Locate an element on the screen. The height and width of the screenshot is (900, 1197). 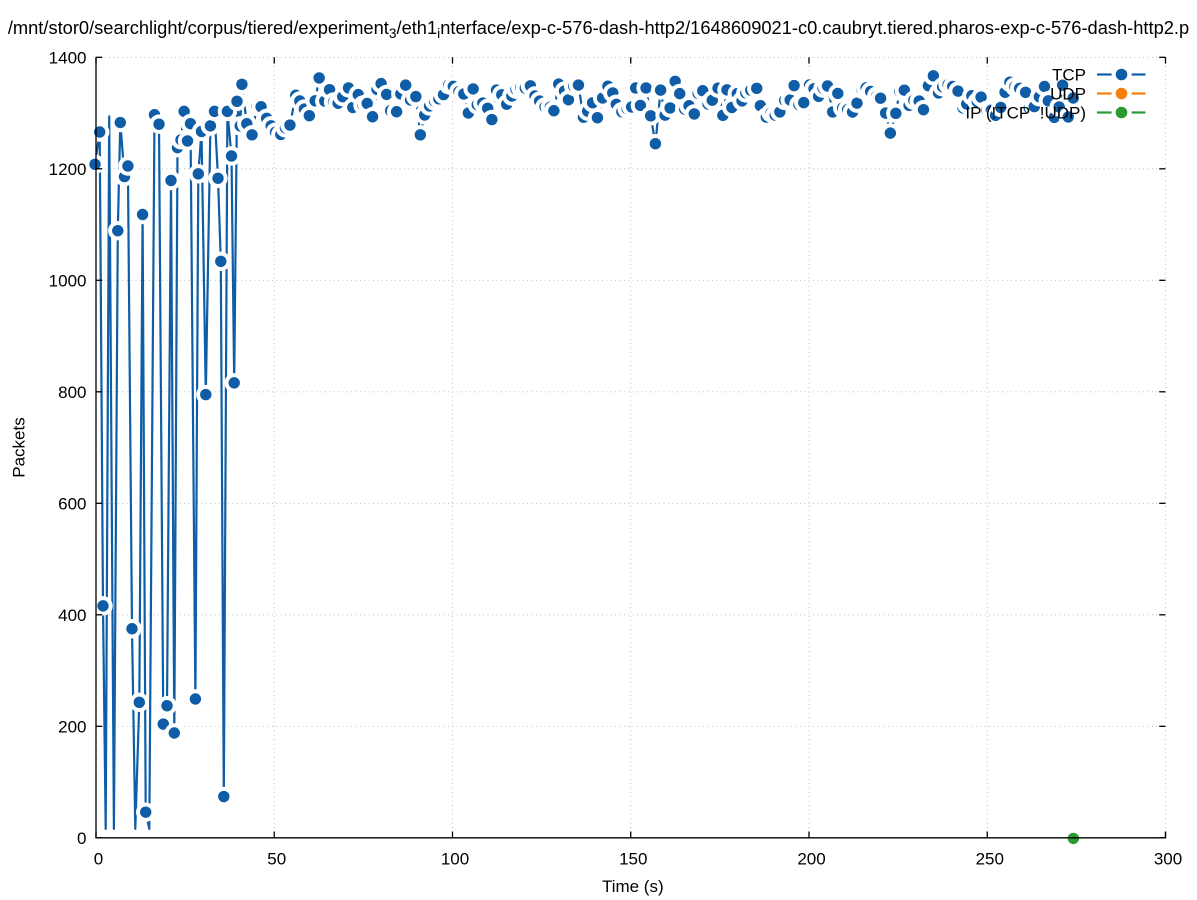
svg-text: 1400 is located at coordinates (68, 57).